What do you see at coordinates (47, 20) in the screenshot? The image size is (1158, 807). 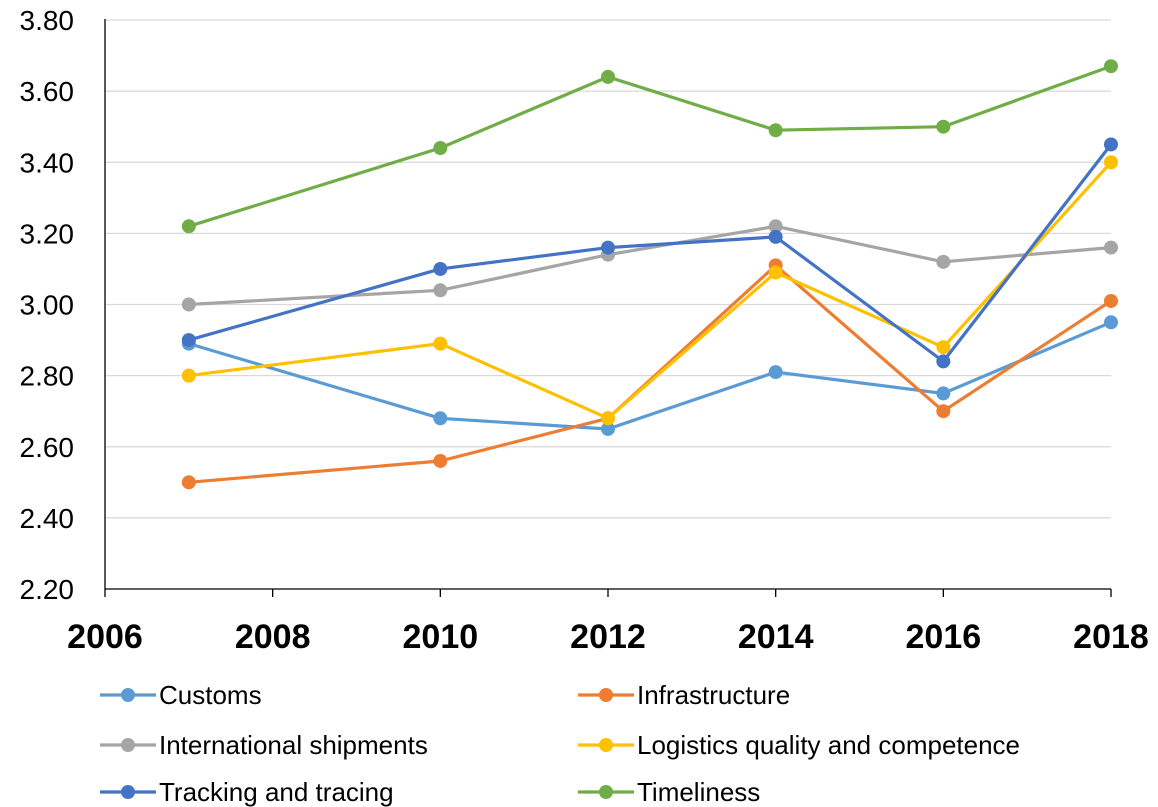 I see `y-tick-label: 3.80` at bounding box center [47, 20].